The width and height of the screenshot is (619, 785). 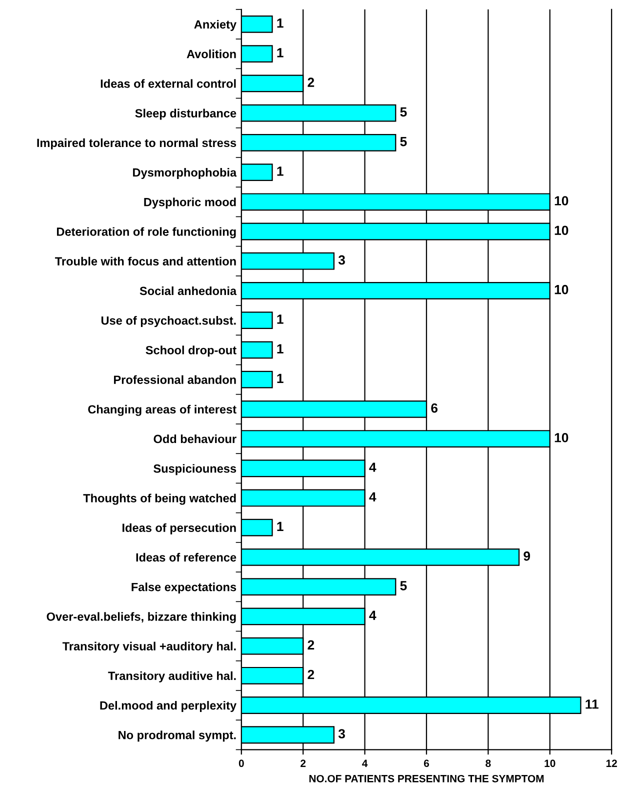 What do you see at coordinates (488, 764) in the screenshot?
I see `x-tick-label: 8` at bounding box center [488, 764].